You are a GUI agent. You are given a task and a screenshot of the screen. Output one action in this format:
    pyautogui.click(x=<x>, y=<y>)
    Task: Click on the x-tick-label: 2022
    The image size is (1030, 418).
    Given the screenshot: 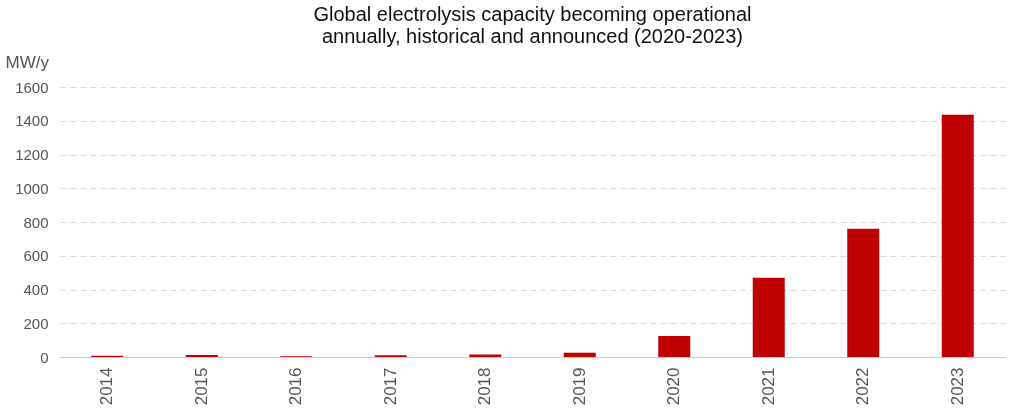 What is the action you would take?
    pyautogui.click(x=863, y=386)
    